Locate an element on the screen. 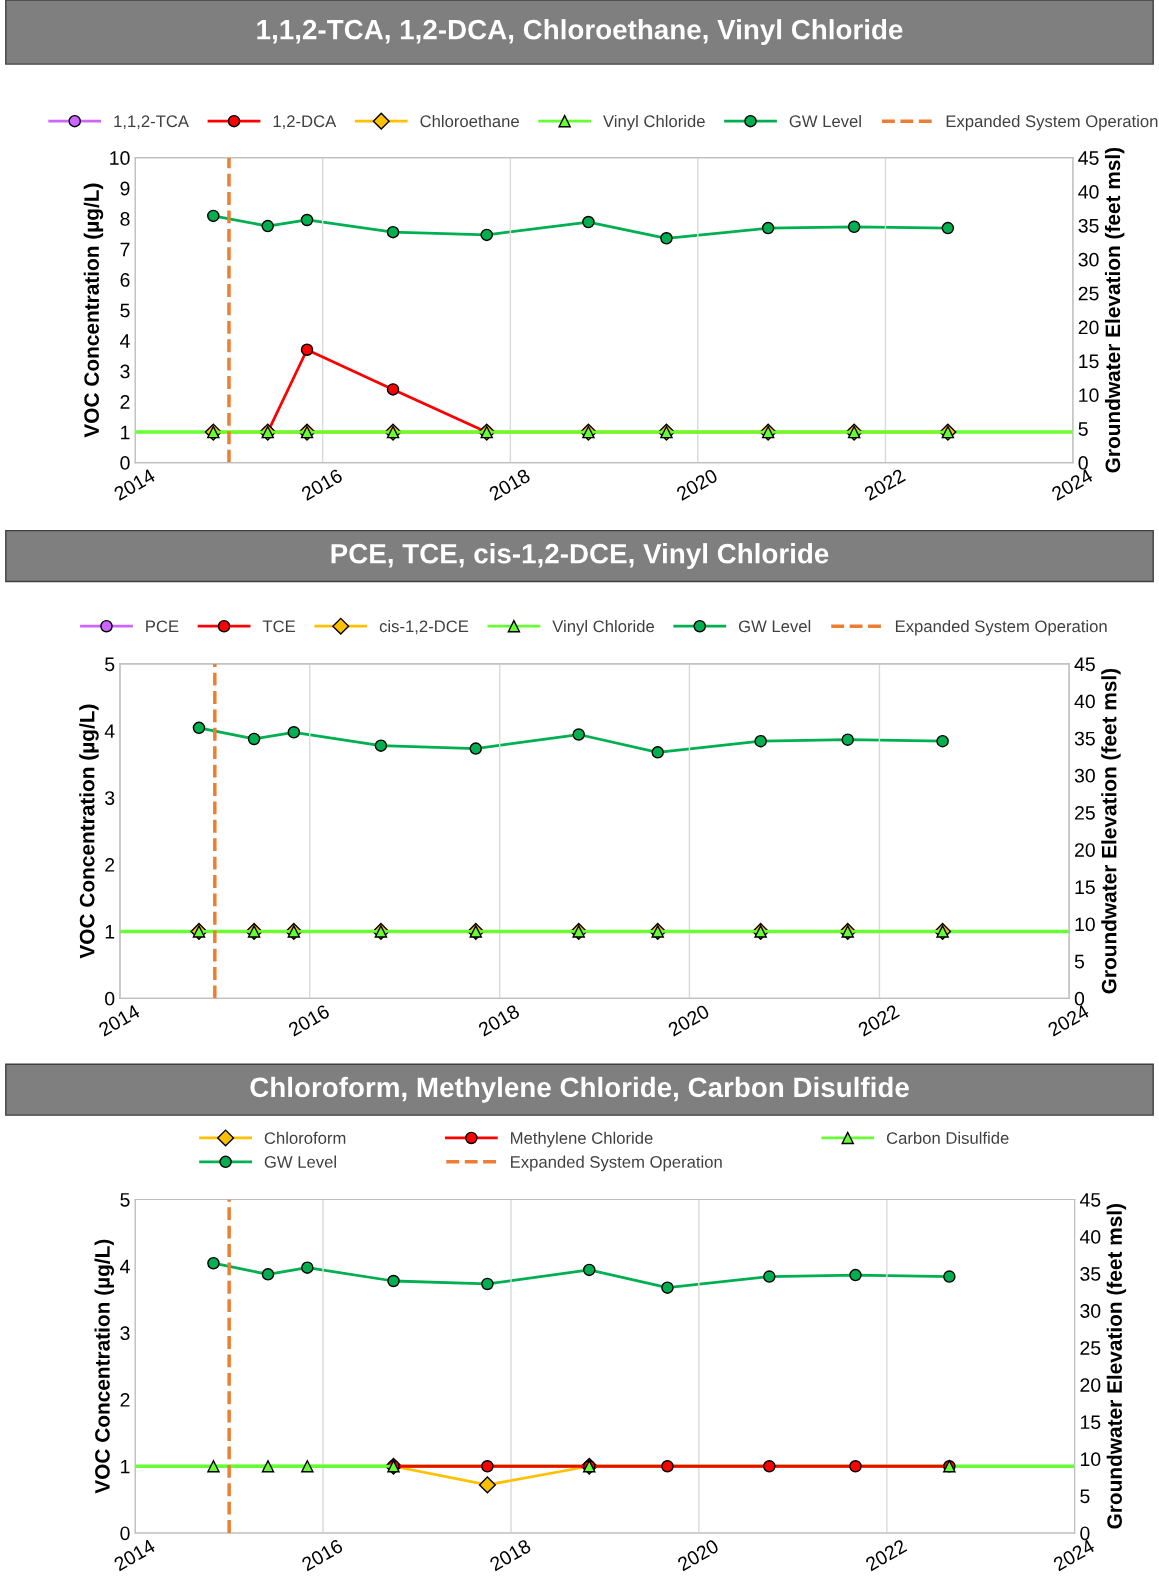 This screenshot has height=1594, width=1159. y-tick-label: 7 is located at coordinates (125, 249).